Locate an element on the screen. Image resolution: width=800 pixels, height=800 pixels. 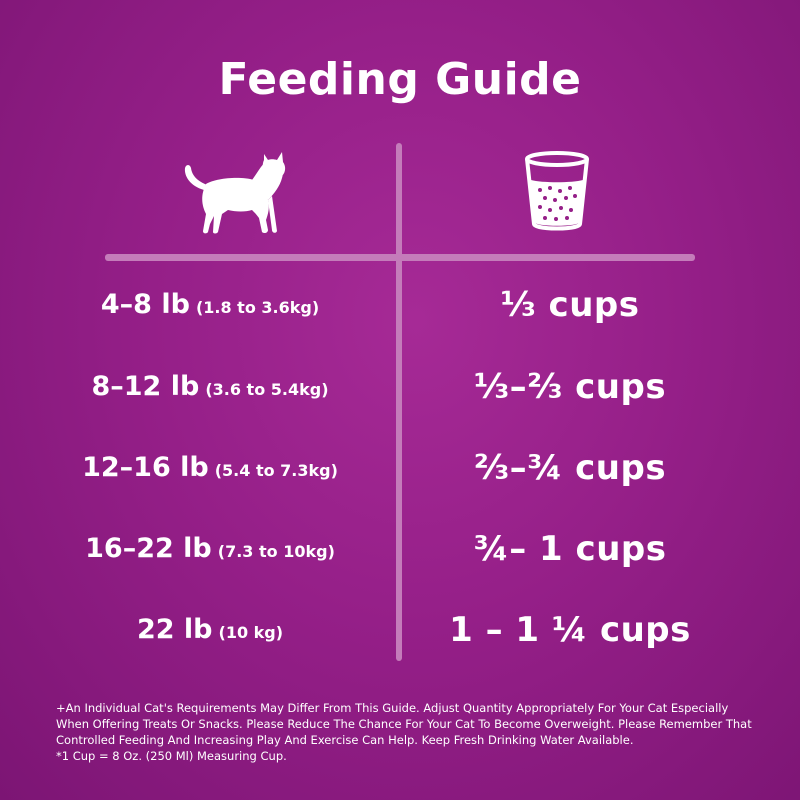
cup-amount: ⅓ cups is located at coordinates (570, 305).